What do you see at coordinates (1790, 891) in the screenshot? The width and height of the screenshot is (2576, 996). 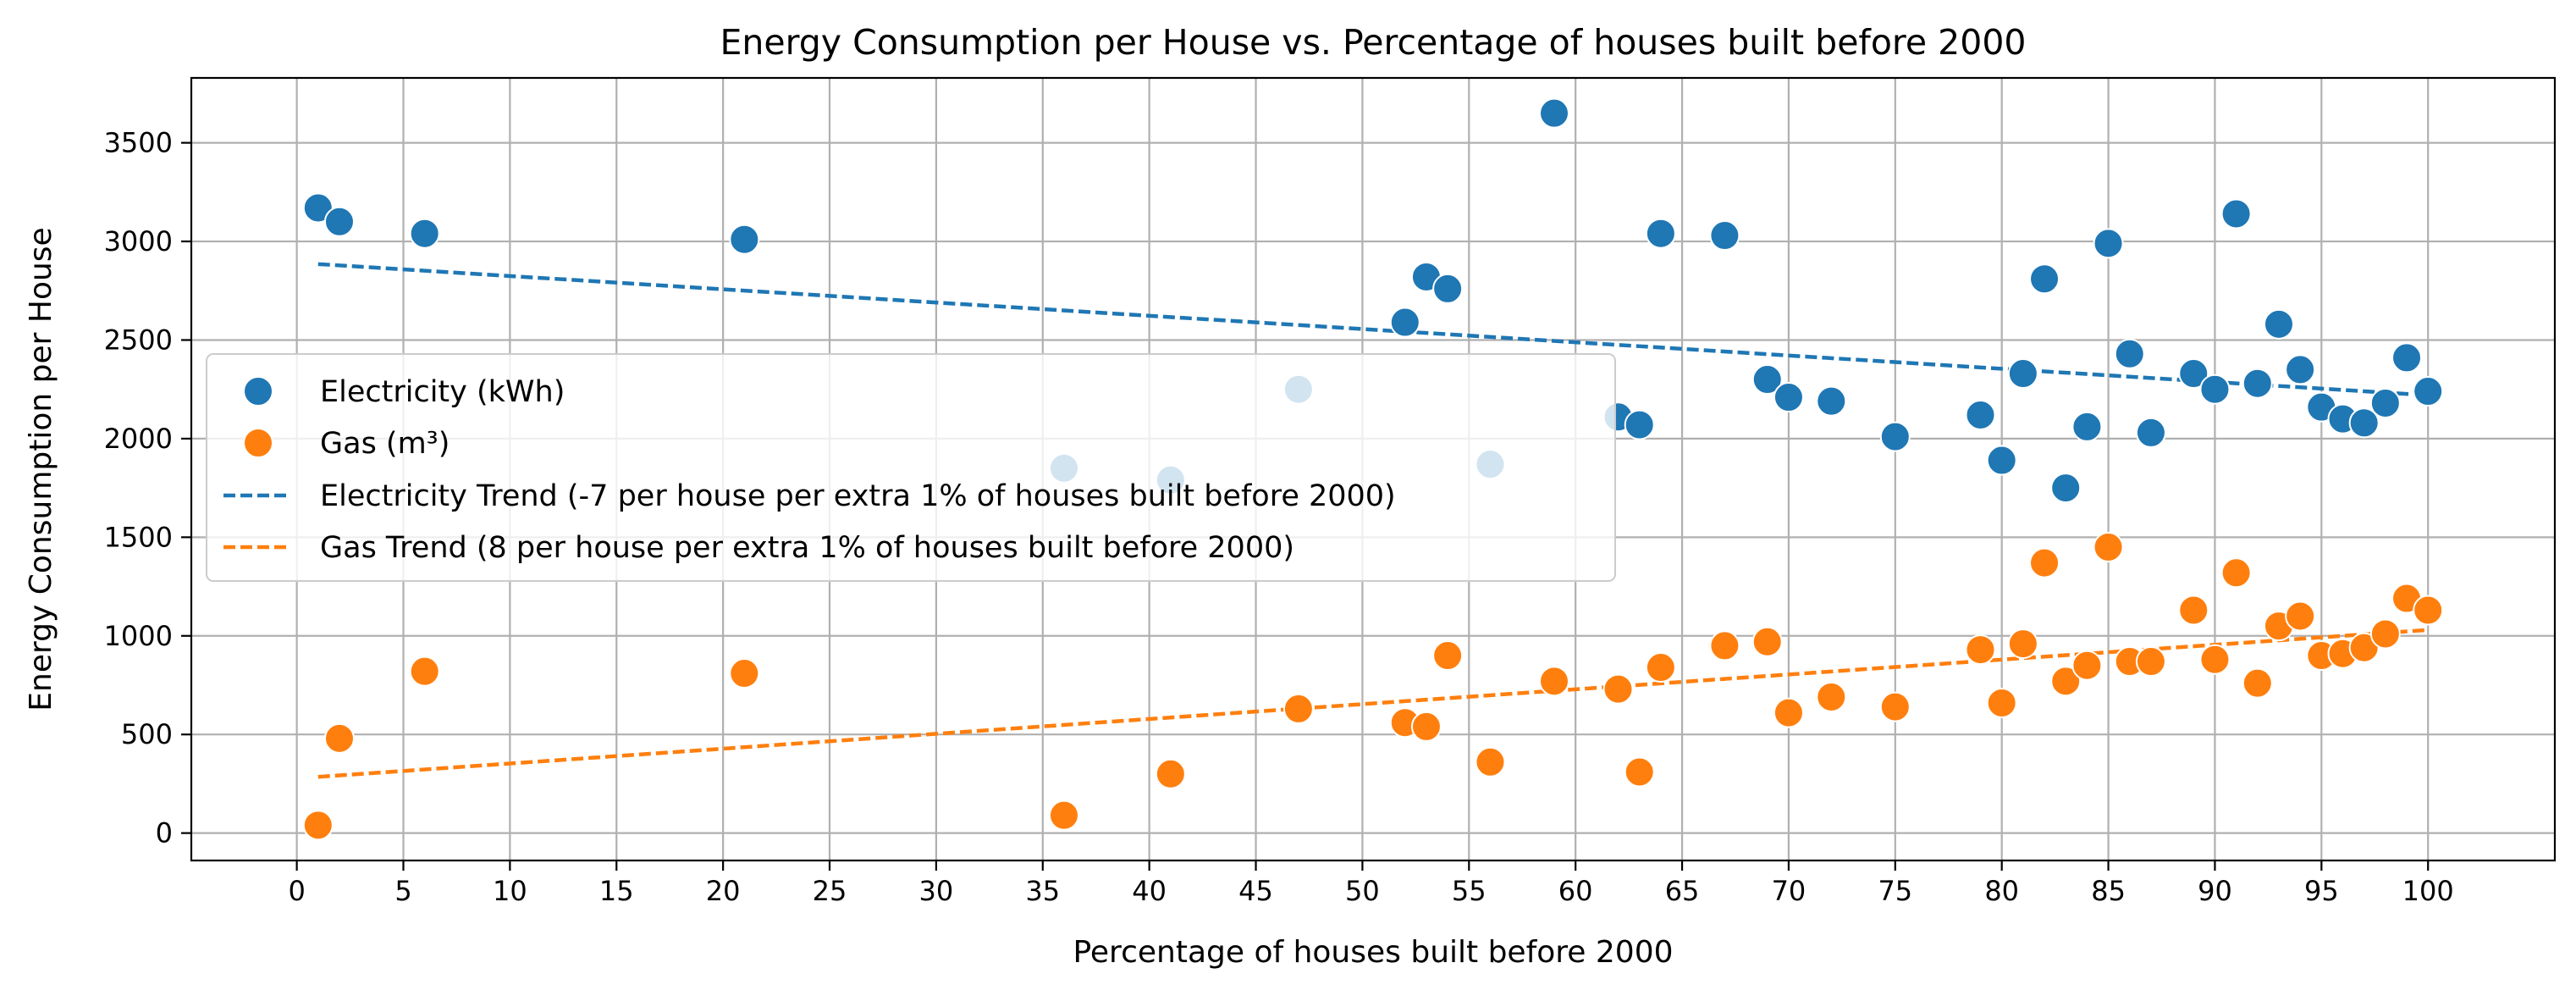 I see `x-tick-label: 70` at bounding box center [1790, 891].